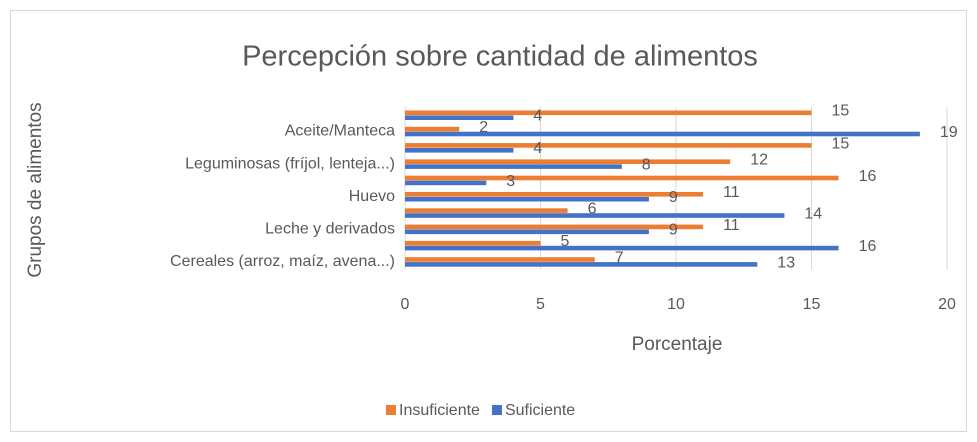 This screenshot has height=442, width=977. Describe the element at coordinates (330, 228) in the screenshot. I see `y-tick-label: Leche y derivados` at that location.